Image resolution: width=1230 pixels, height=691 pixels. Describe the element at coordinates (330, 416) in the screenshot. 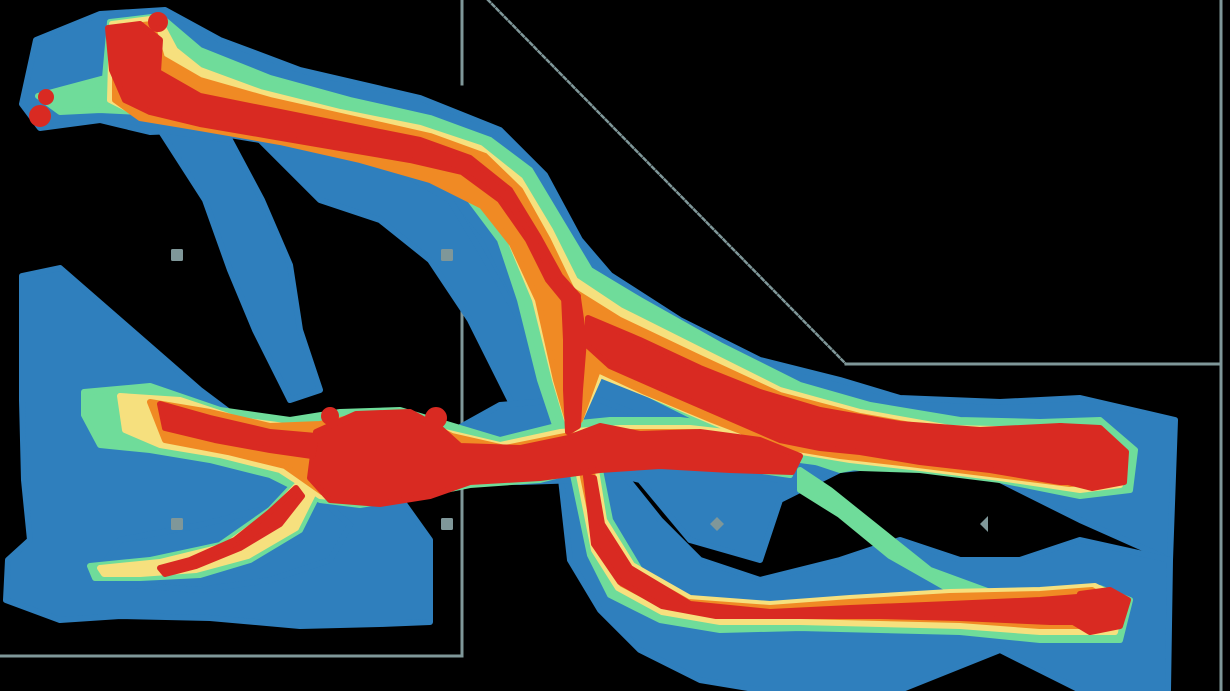

I see `heat-spot-center-left` at that location.